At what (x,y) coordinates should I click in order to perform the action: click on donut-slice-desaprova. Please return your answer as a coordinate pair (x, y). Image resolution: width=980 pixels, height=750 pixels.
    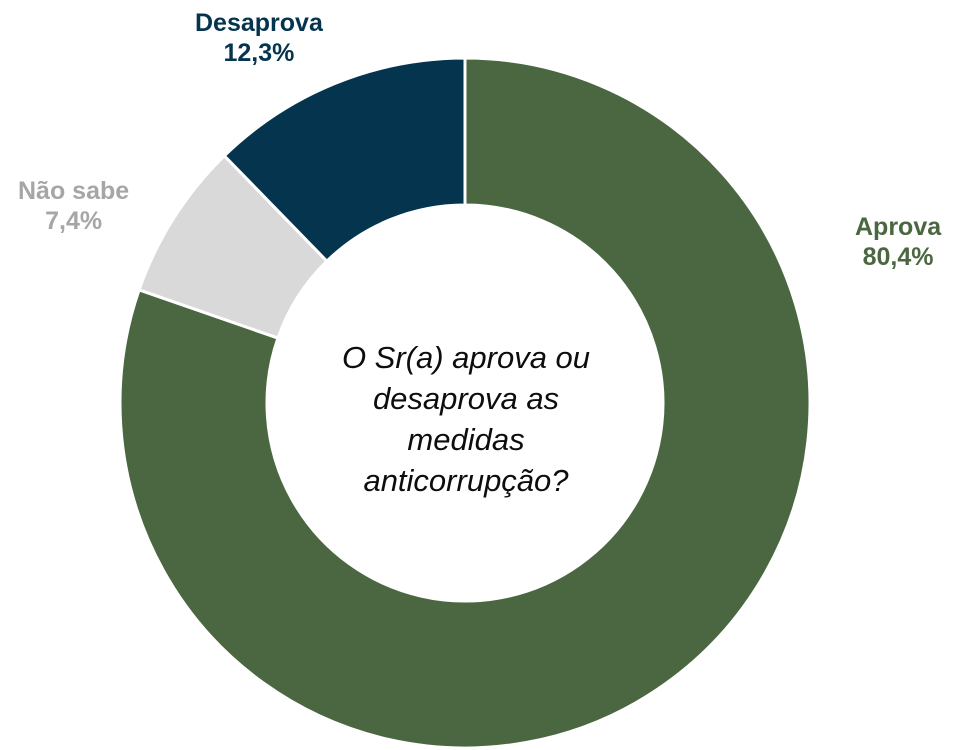
    Looking at the image, I should click on (344, 159).